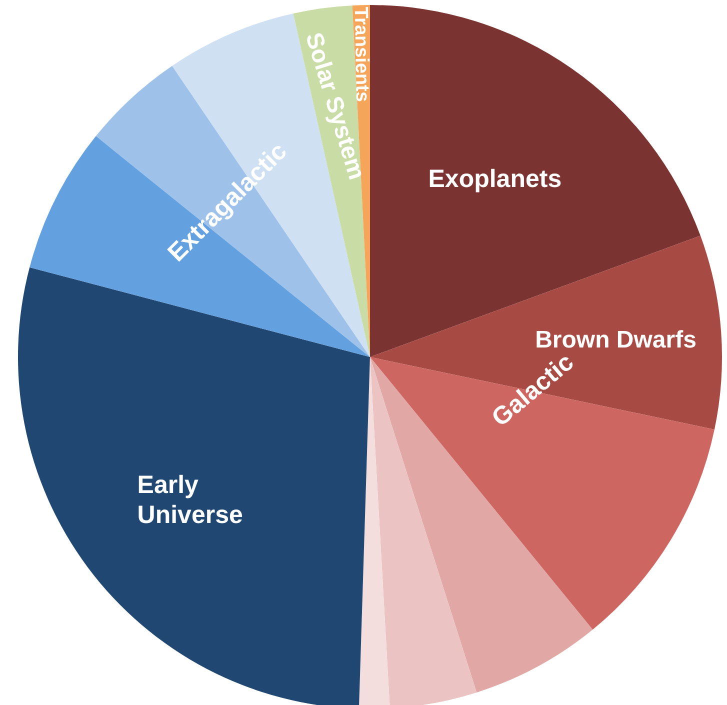  I want to click on slice-label: Brown Dwarfs, so click(615, 340).